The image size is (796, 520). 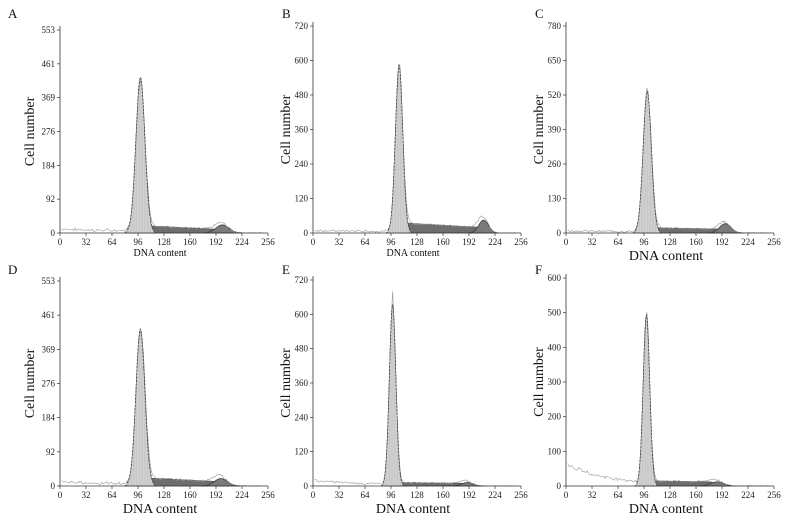 I want to click on y-tick-label: 369, so click(x=49, y=98).